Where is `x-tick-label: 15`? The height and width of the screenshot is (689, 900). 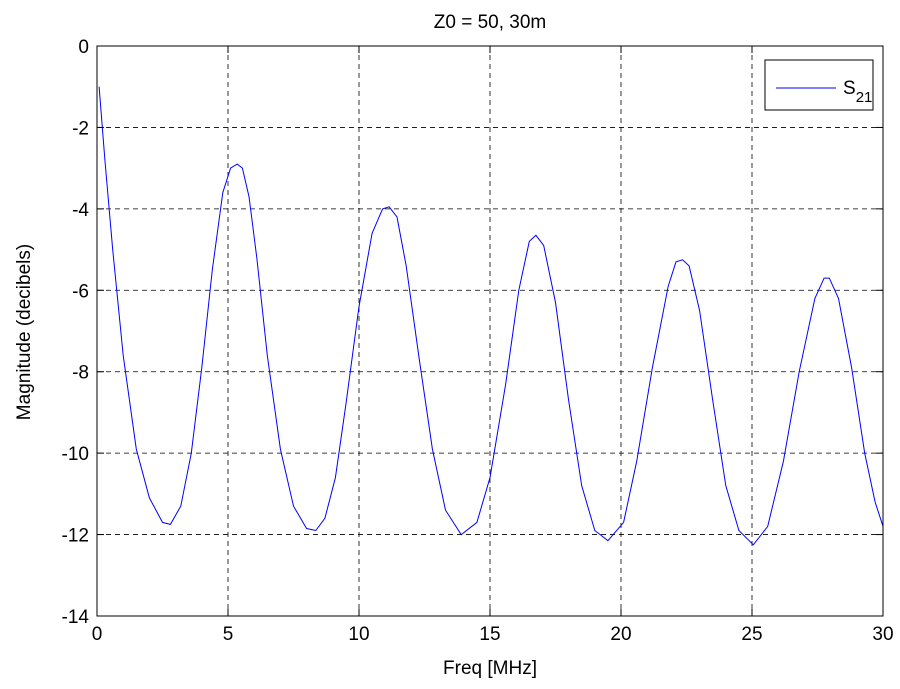
x-tick-label: 15 is located at coordinates (489, 634).